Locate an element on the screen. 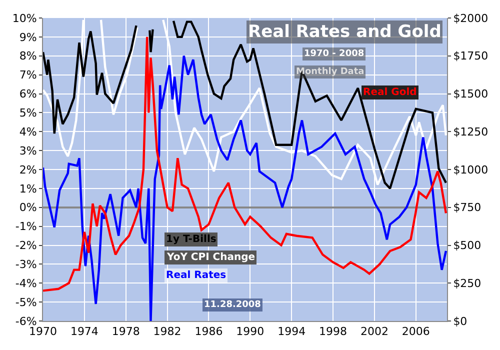 The height and width of the screenshot is (350, 500). y-tick-label: -6% is located at coordinates (26, 321).